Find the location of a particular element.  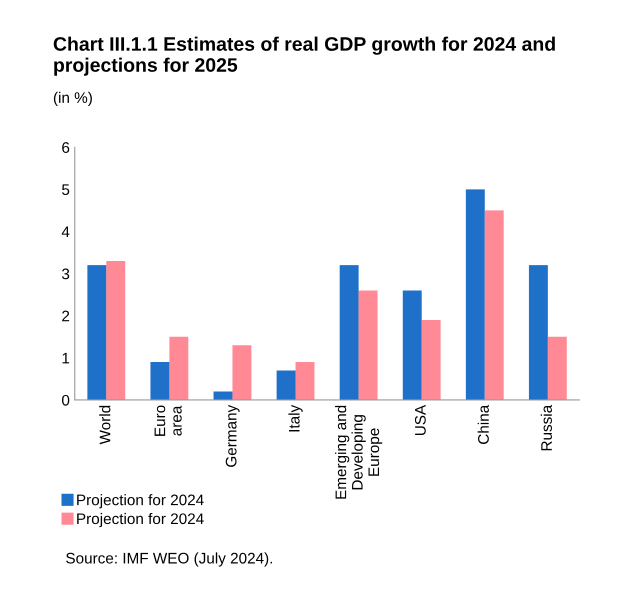

source-note: Source: IMF WEO (July 2024). is located at coordinates (169, 559).